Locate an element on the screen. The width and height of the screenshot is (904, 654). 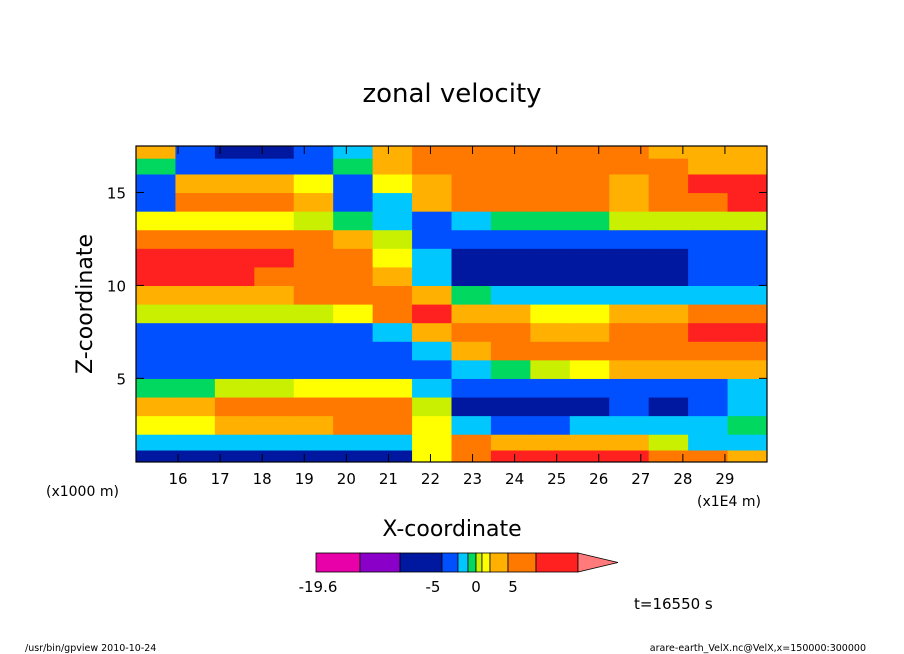
x-tick-label: 17 is located at coordinates (220, 479).